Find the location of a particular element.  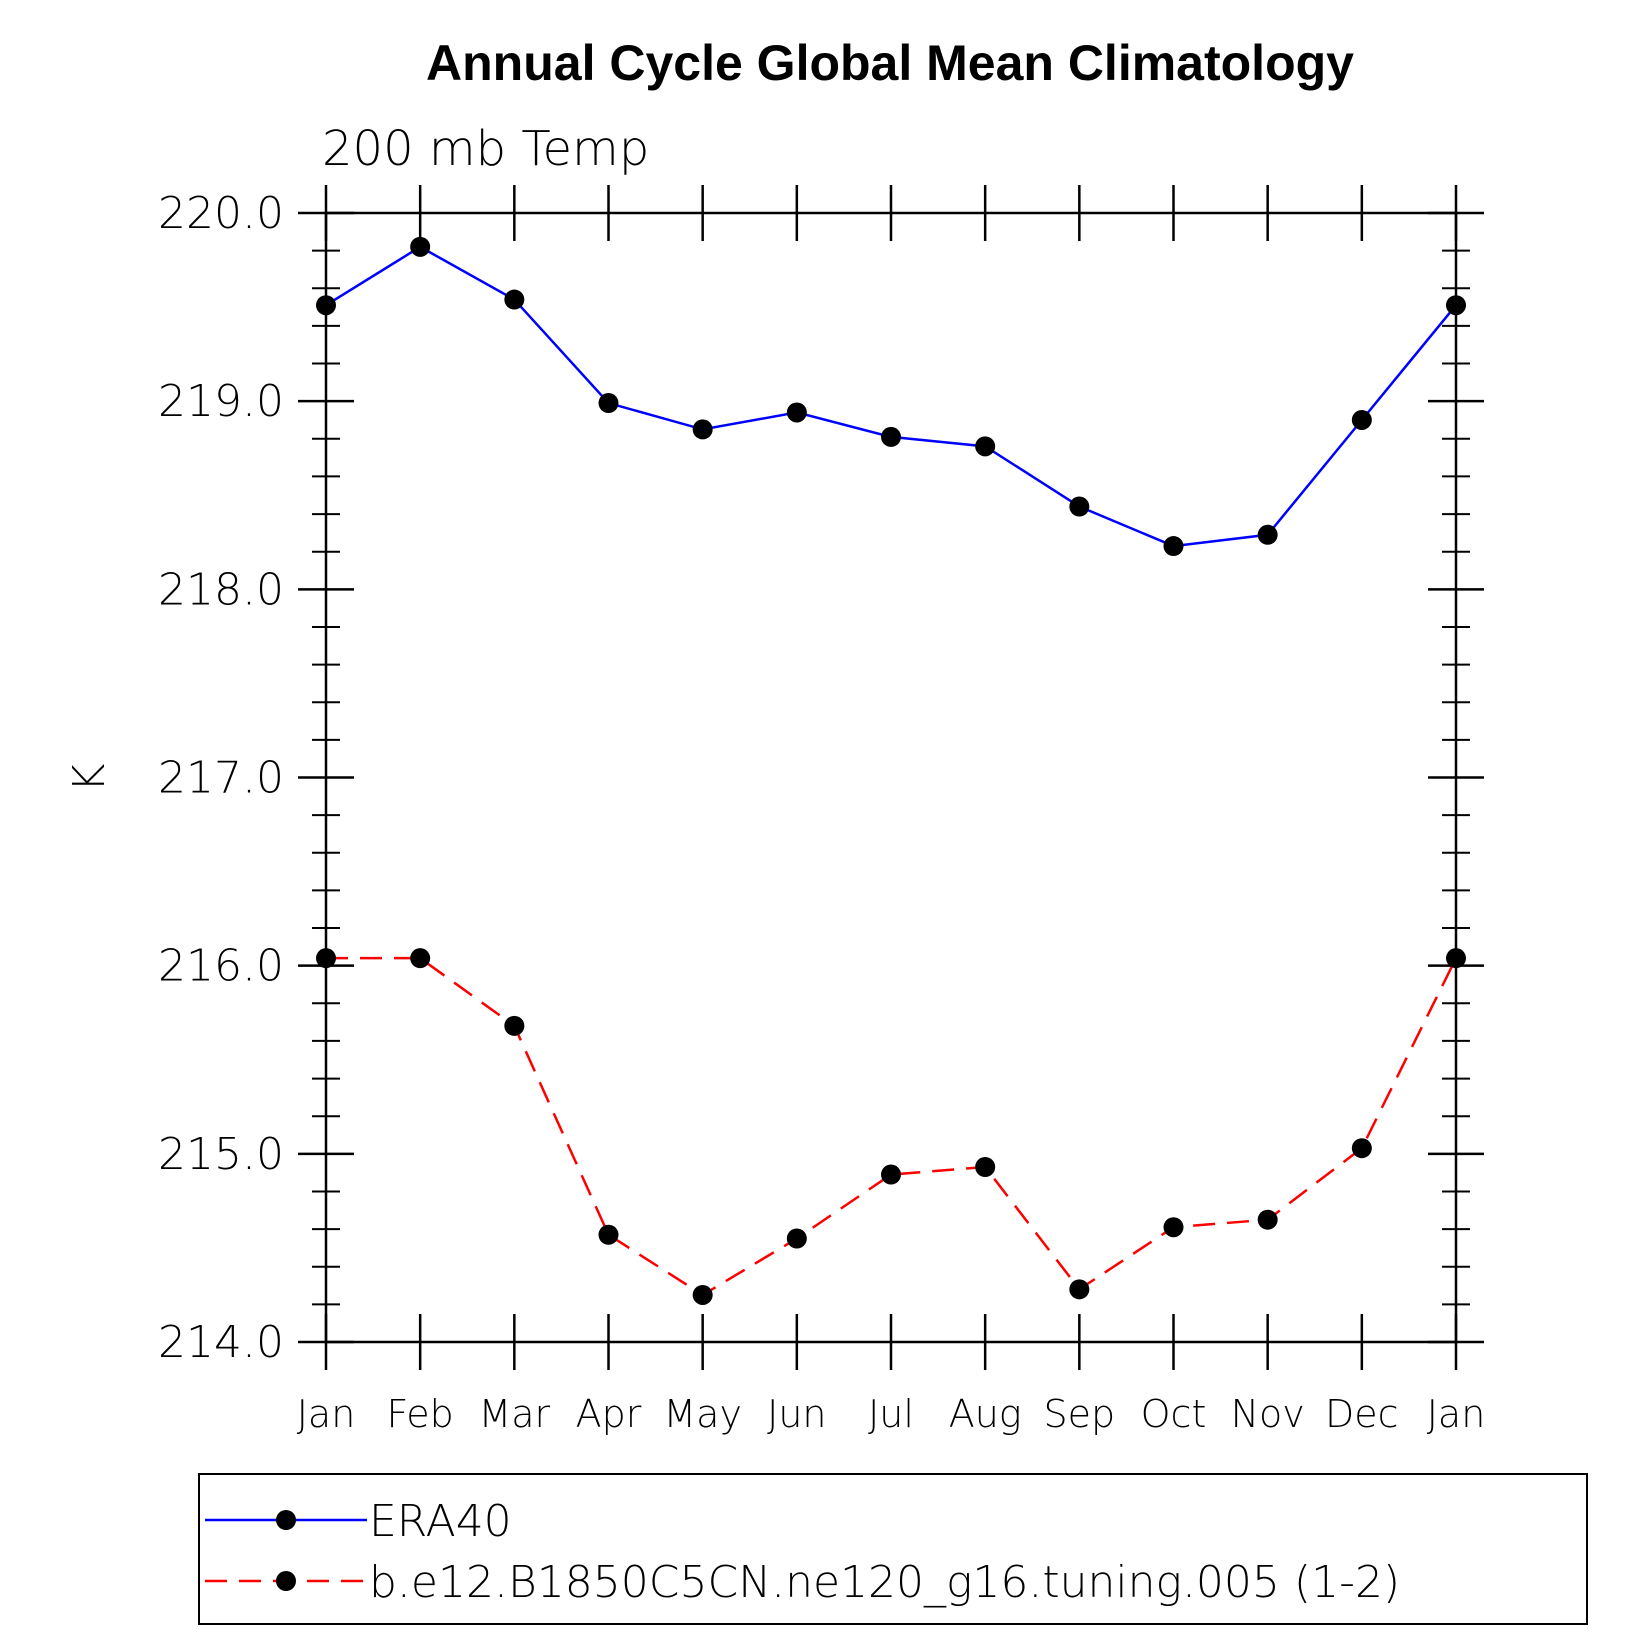

legend-label: ERA40 is located at coordinates (440, 1521).